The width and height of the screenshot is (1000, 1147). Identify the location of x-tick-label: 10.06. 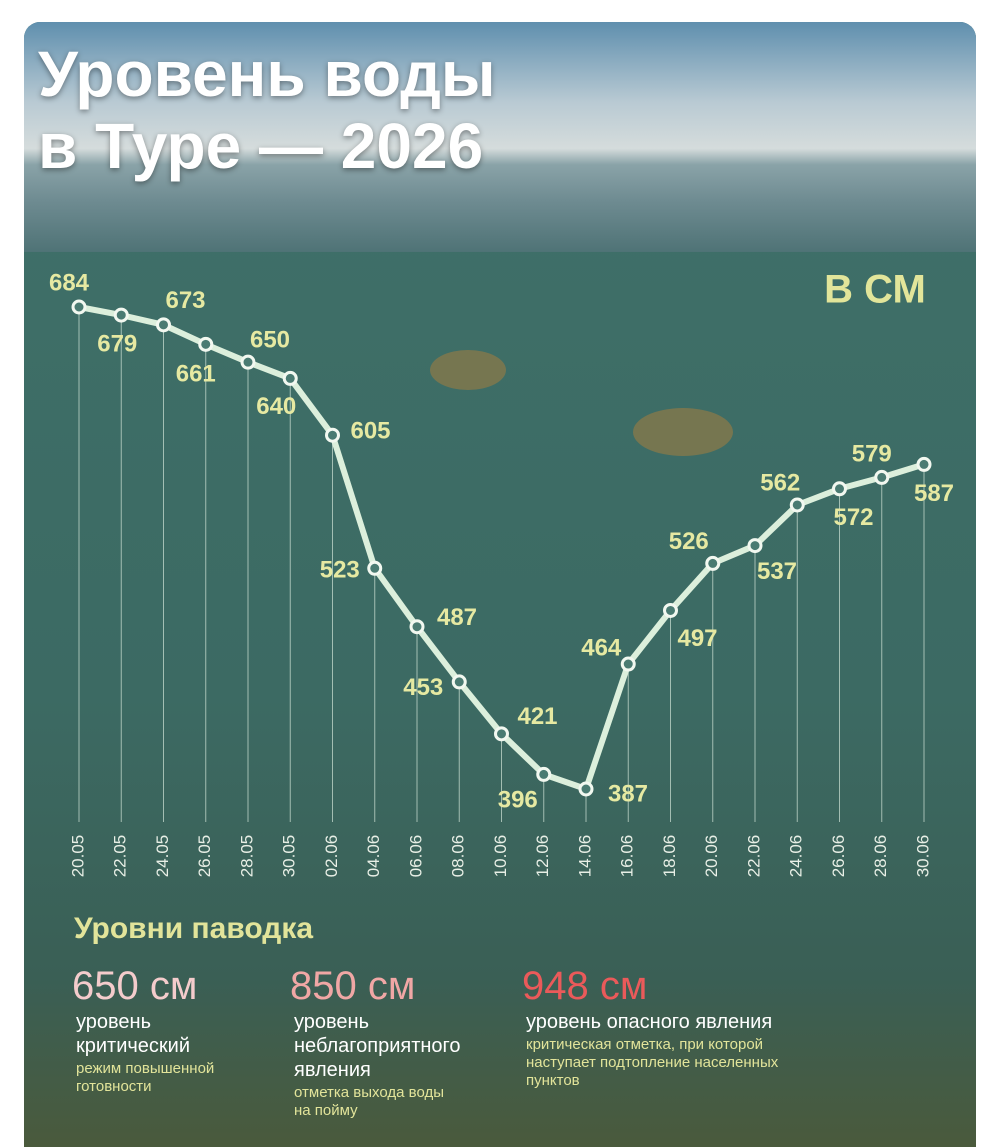
(500, 856).